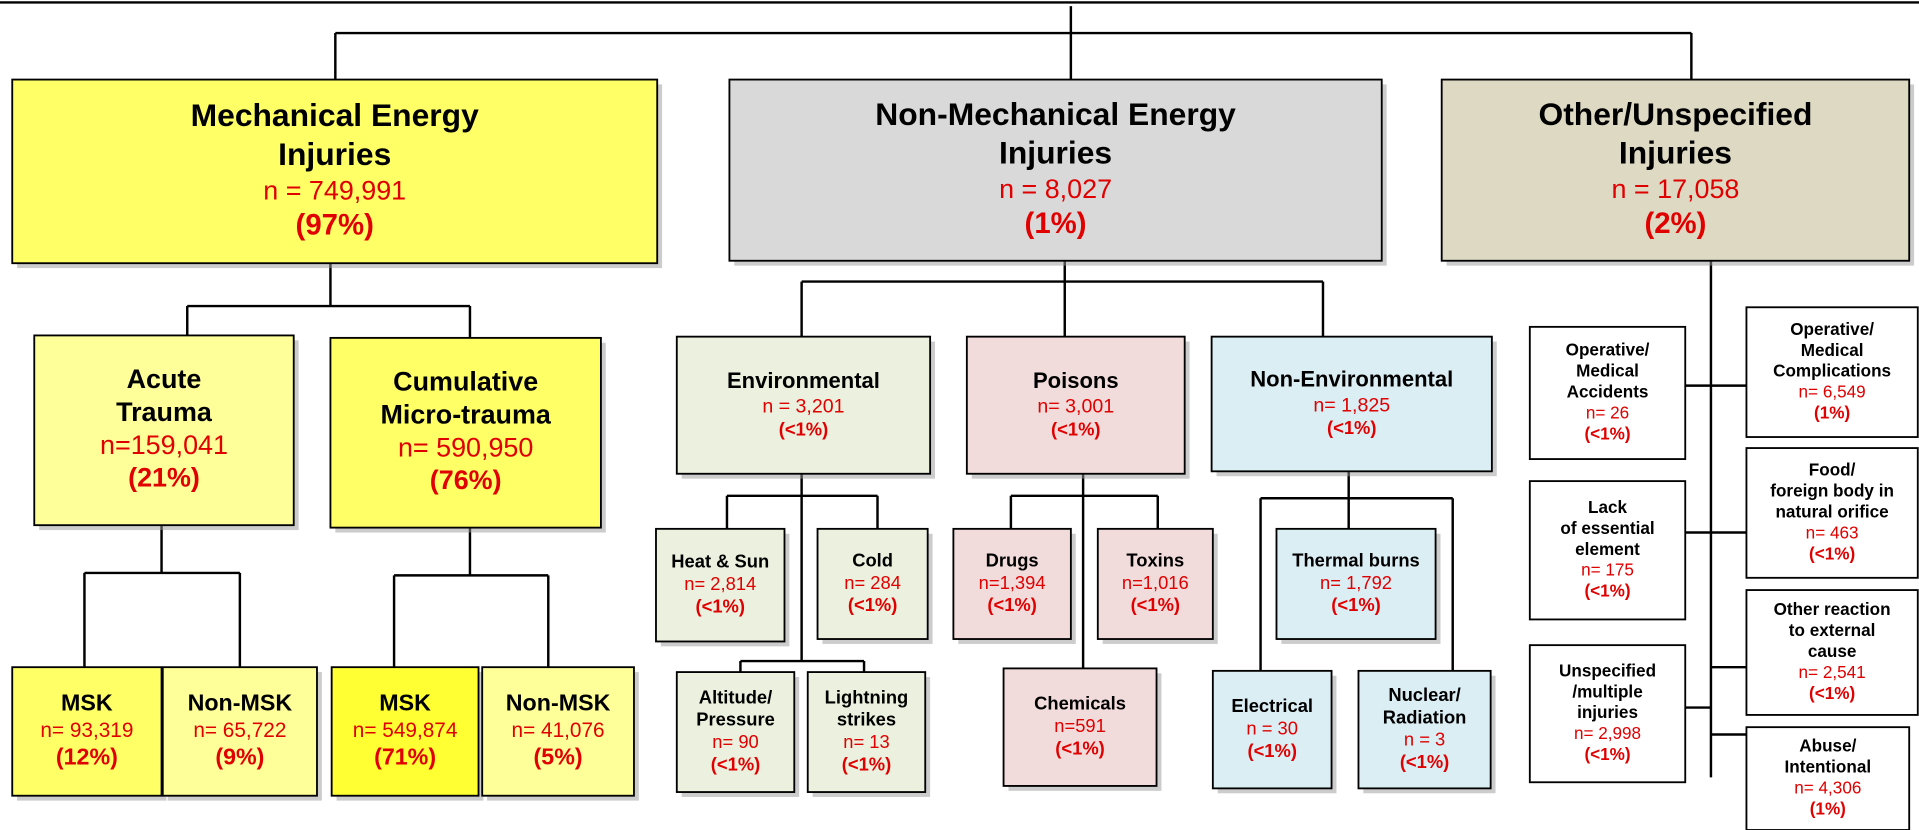 This screenshot has width=1919, height=830. What do you see at coordinates (466, 480) in the screenshot?
I see `node-percent: (76%)` at bounding box center [466, 480].